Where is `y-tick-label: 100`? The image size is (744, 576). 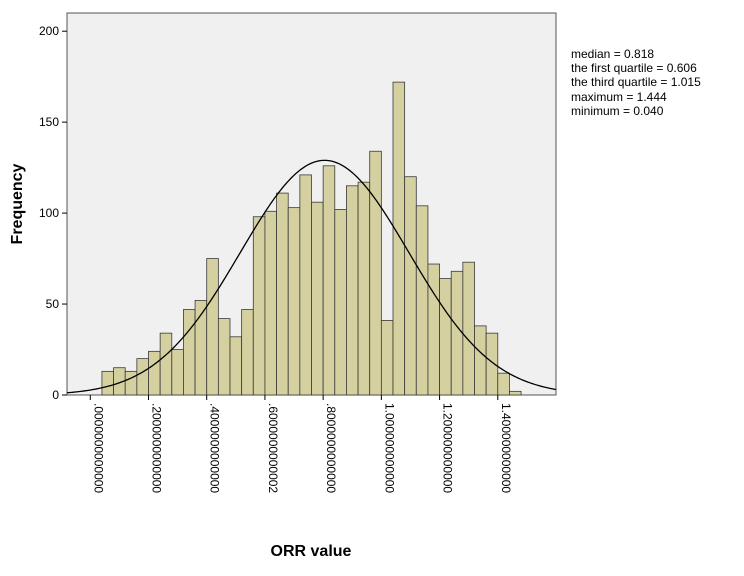 y-tick-label: 100 is located at coordinates (49, 213).